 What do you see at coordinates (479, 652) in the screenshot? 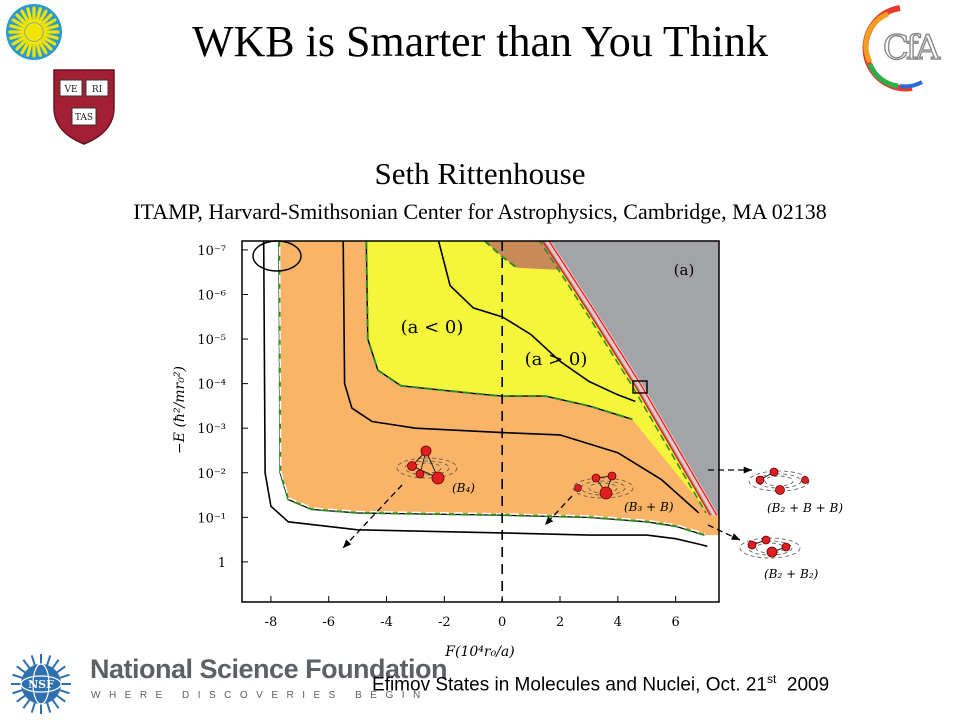
I see `x-axis-label: F(10⁴r₀/a)` at bounding box center [479, 652].